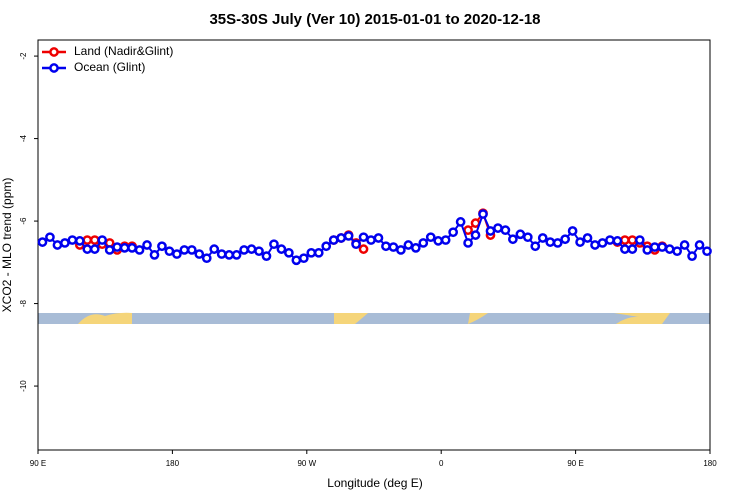 The image size is (750, 500). Describe the element at coordinates (23, 221) in the screenshot. I see `y-tick-label: -6` at that location.